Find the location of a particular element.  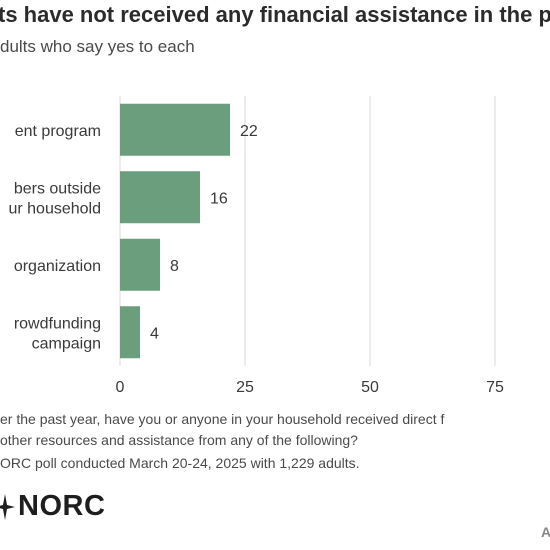

bar-value-label: 8 is located at coordinates (174, 266).